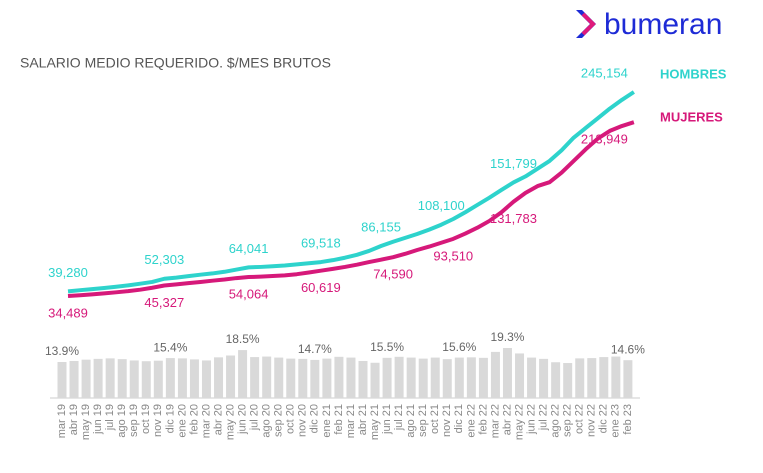  Describe the element at coordinates (507, 337) in the screenshot. I see `data-label: 19.3%` at that location.